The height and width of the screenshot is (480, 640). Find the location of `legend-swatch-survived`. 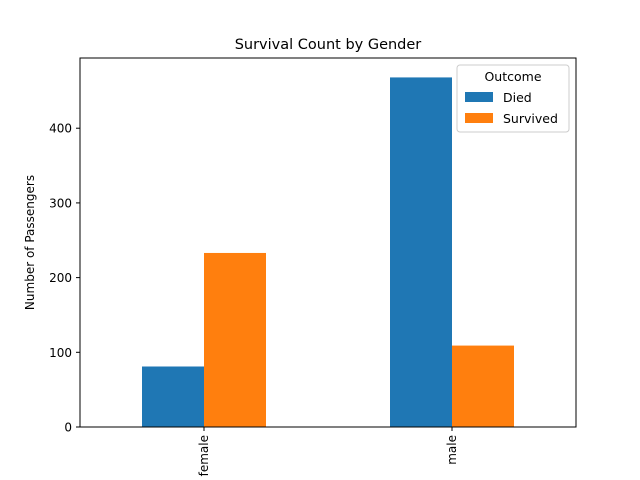

legend-swatch-survived is located at coordinates (479, 118).